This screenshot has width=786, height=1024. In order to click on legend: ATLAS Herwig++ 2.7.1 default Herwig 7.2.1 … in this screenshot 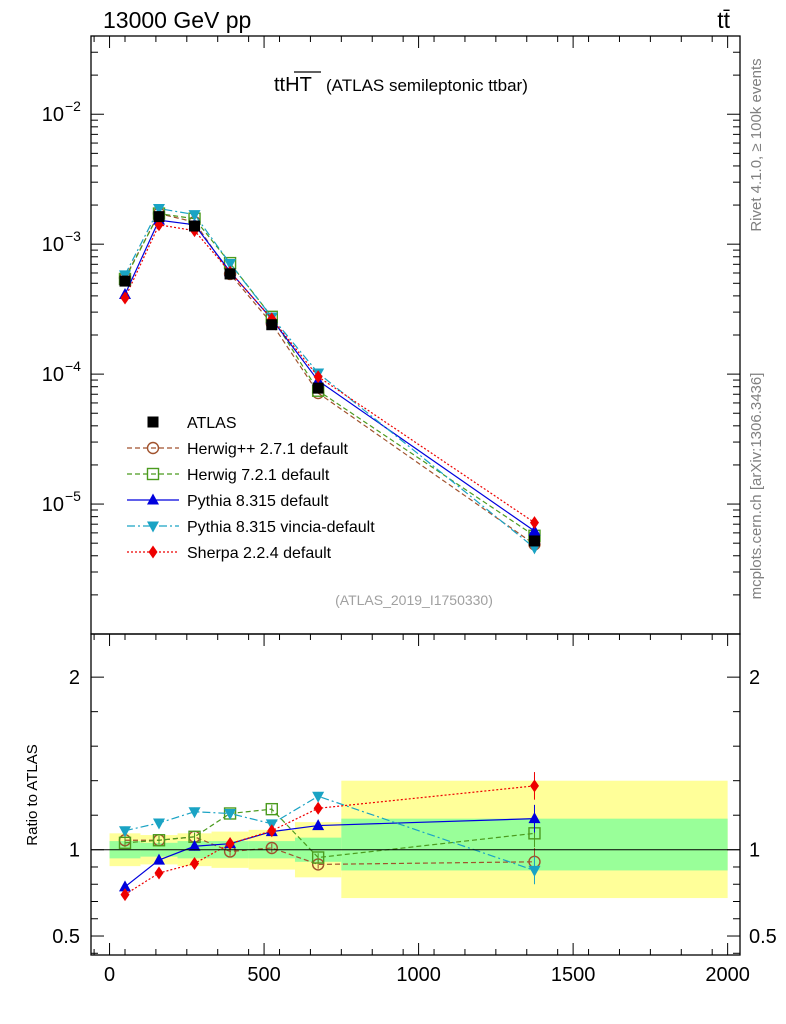, I will do `click(251, 488)`.